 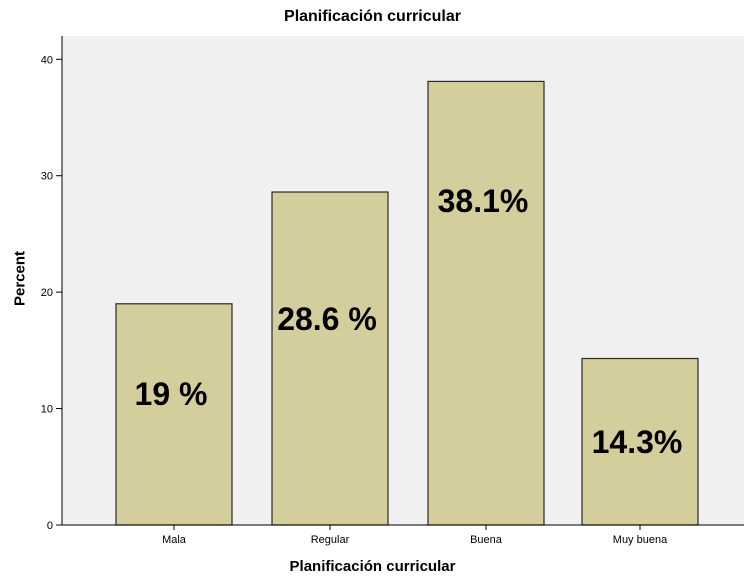 I want to click on x-tick-label: Buena, so click(x=486, y=540).